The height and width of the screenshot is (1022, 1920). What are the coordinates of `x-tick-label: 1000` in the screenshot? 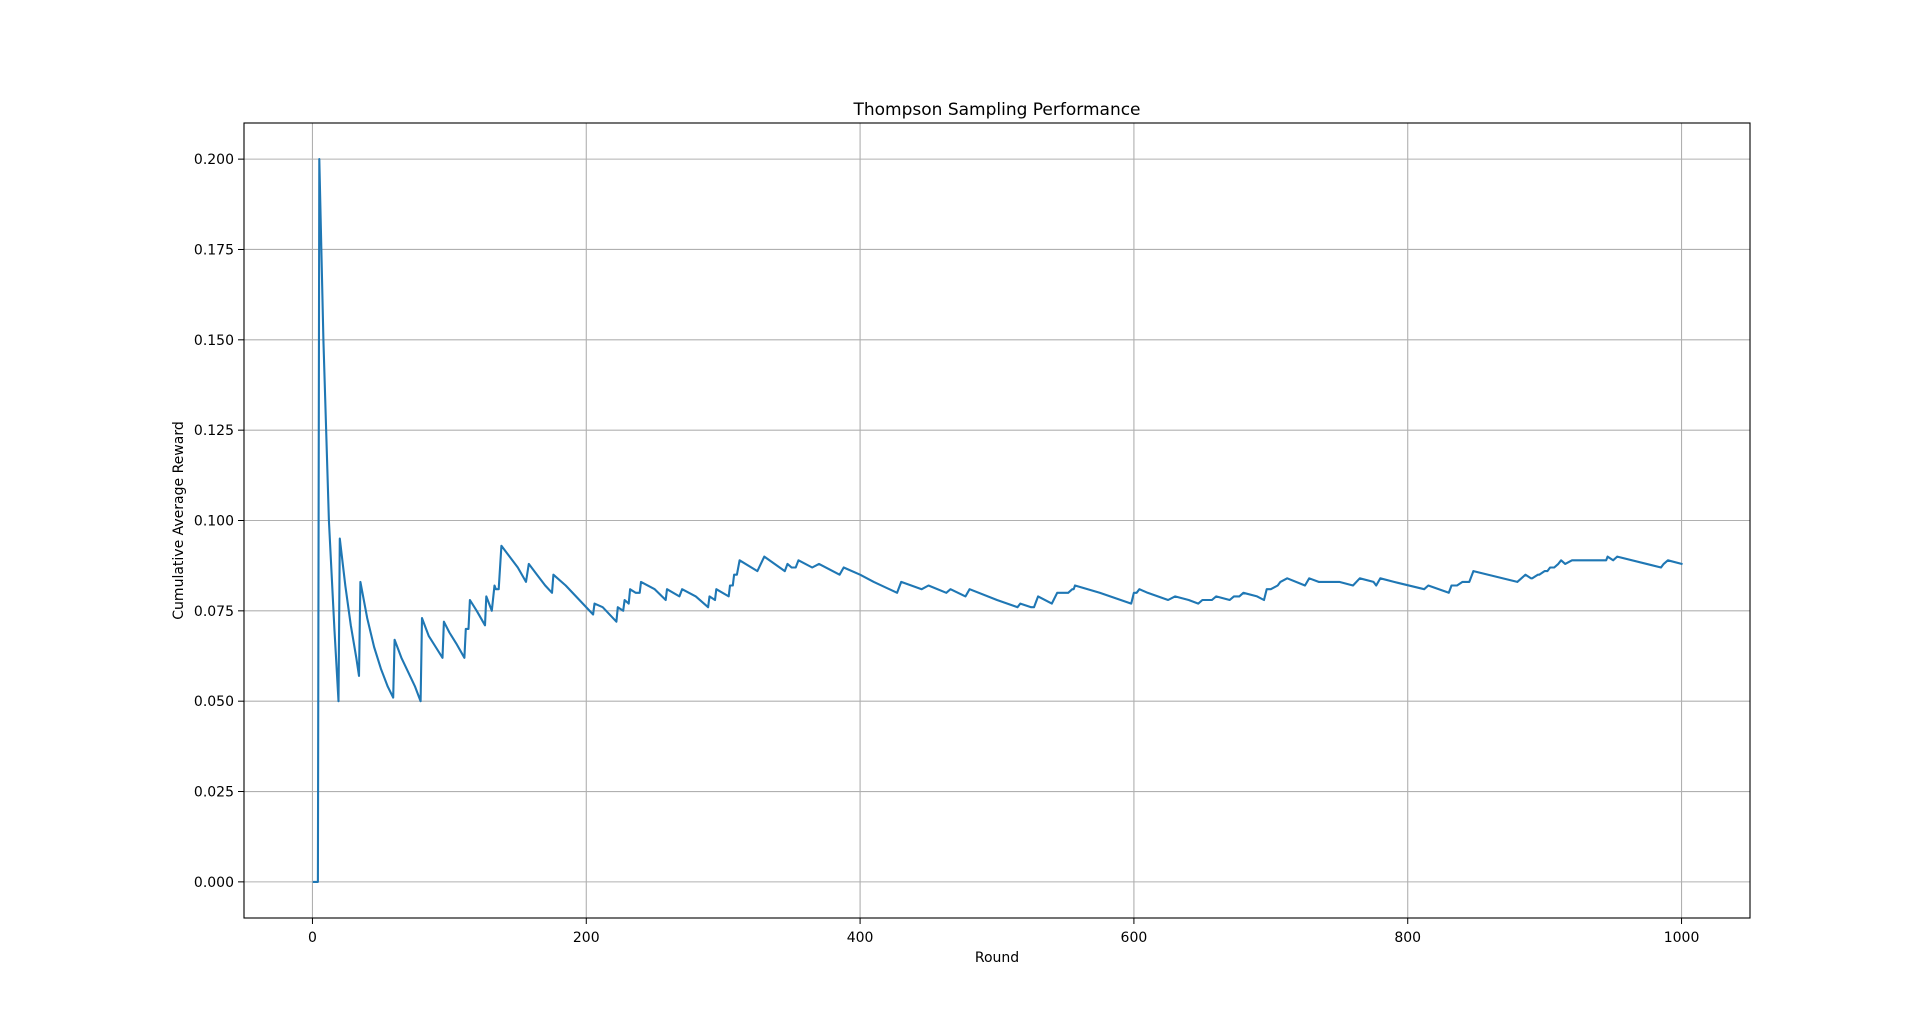 It's located at (1682, 938).